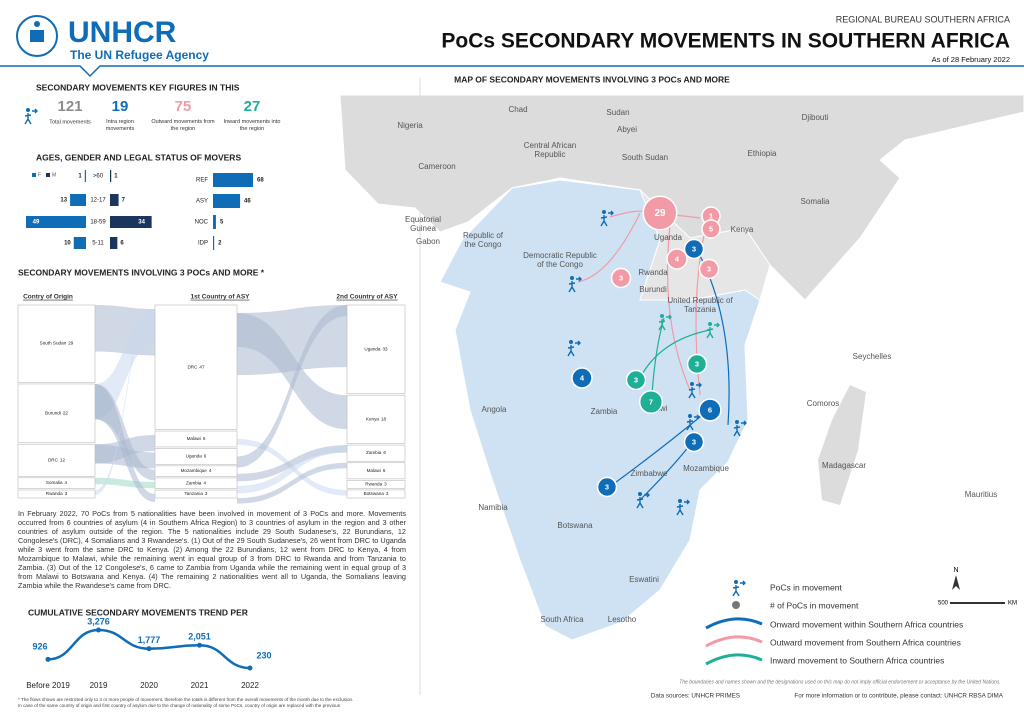 The image size is (1024, 724). I want to click on node-value: 3, so click(385, 484).